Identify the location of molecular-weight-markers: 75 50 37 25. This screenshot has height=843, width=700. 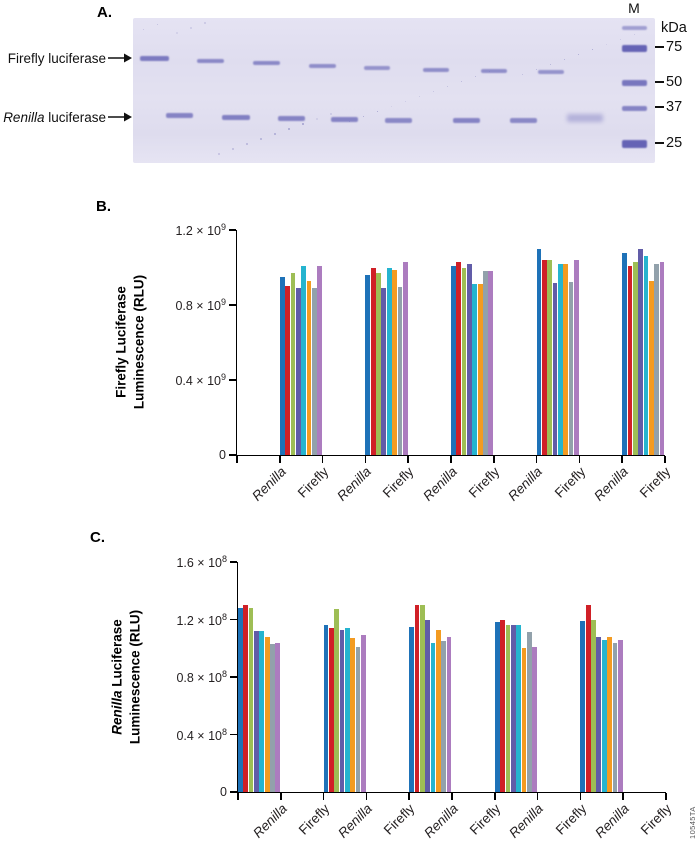
(677, 90).